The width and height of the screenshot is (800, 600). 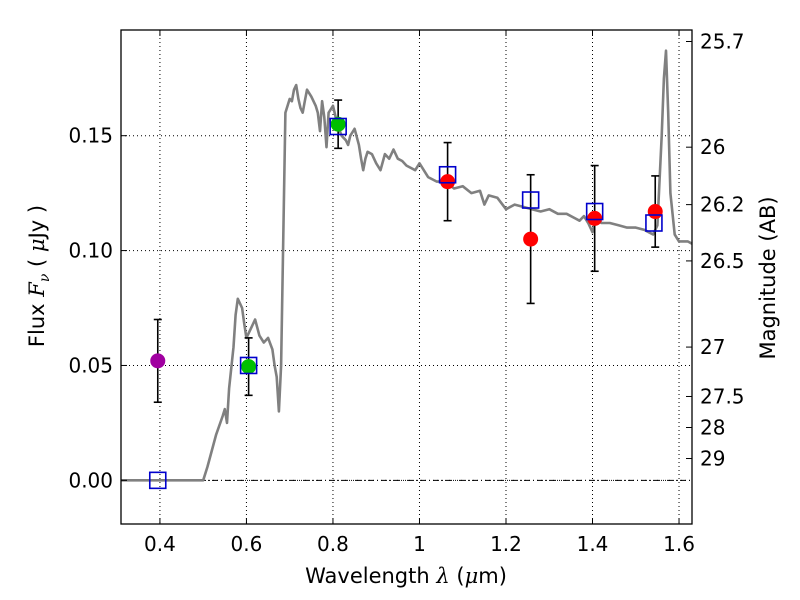 I want to click on x-tick-label: 1.4, so click(x=593, y=544).